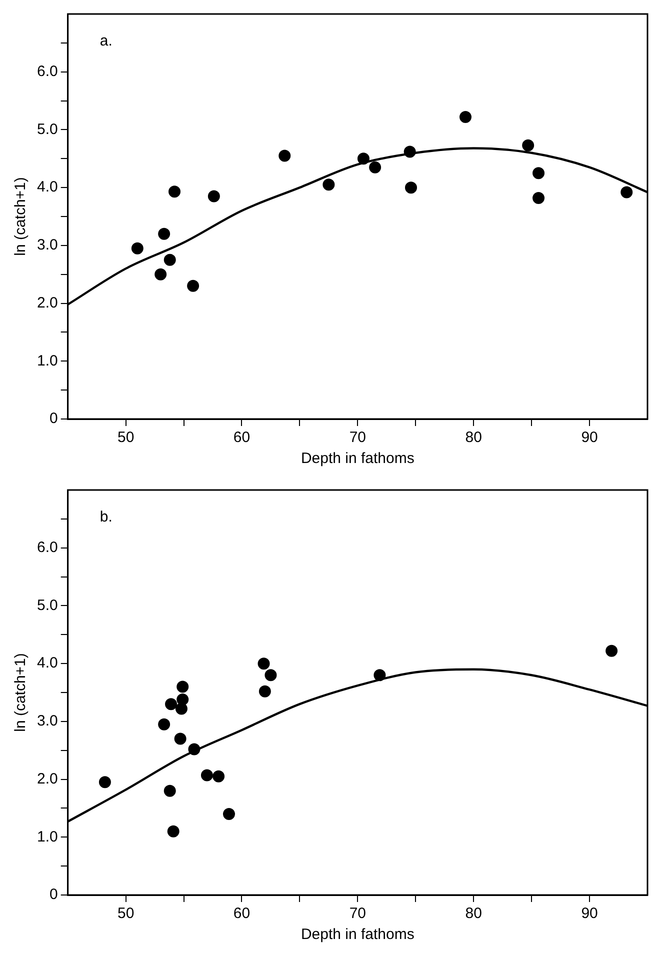 This screenshot has width=654, height=953. I want to click on annotation: a., so click(106, 41).